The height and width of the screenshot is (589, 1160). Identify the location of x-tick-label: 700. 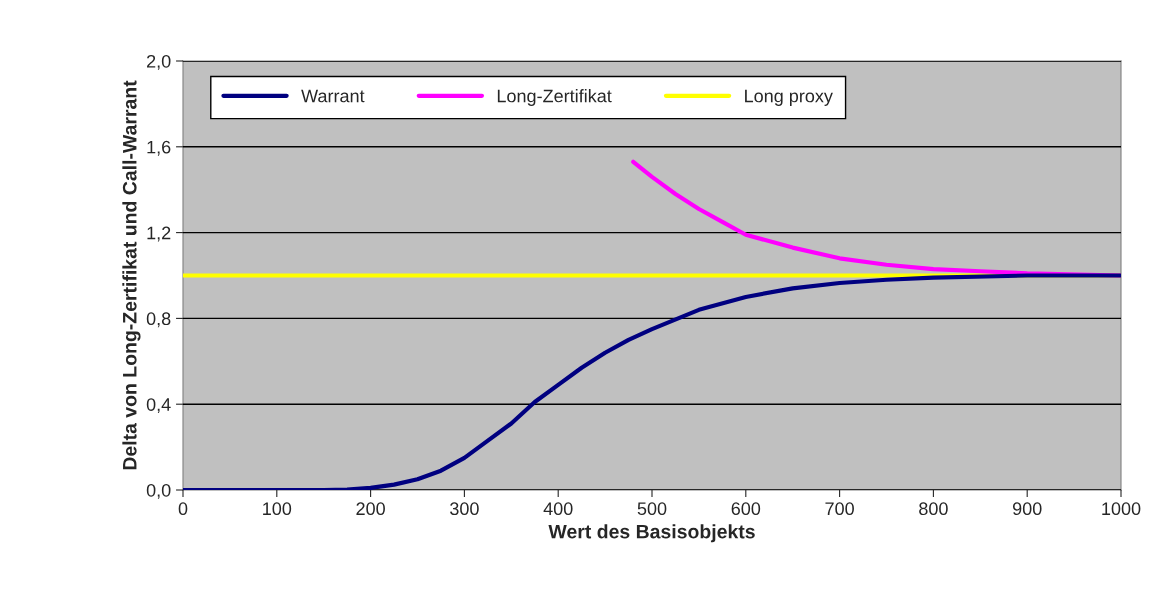
(839, 509).